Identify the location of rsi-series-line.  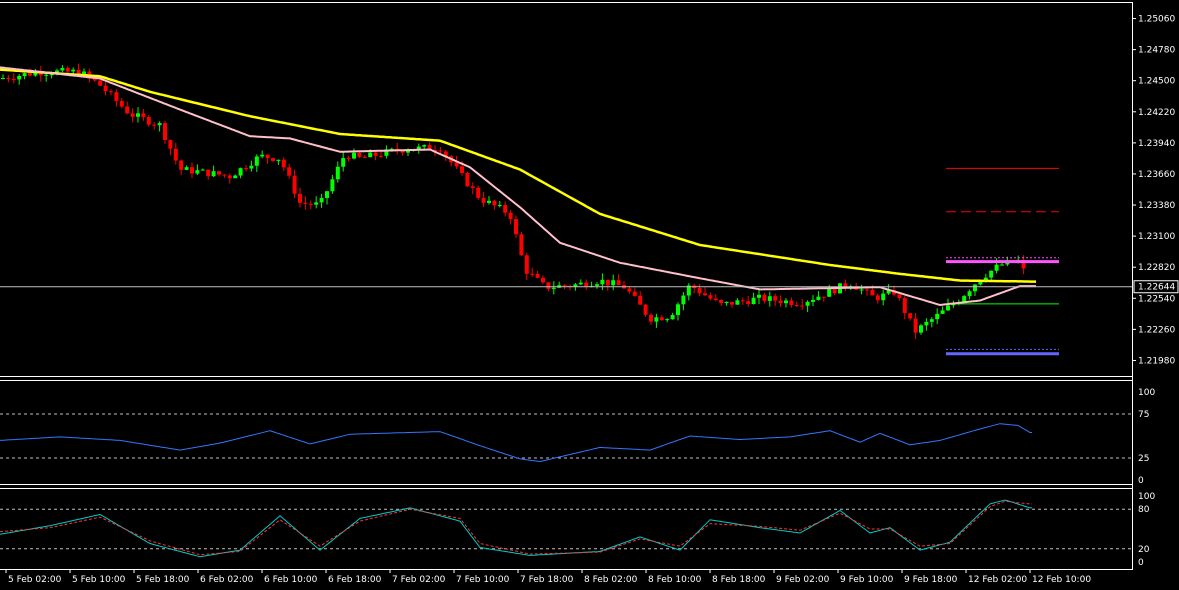
(516, 443).